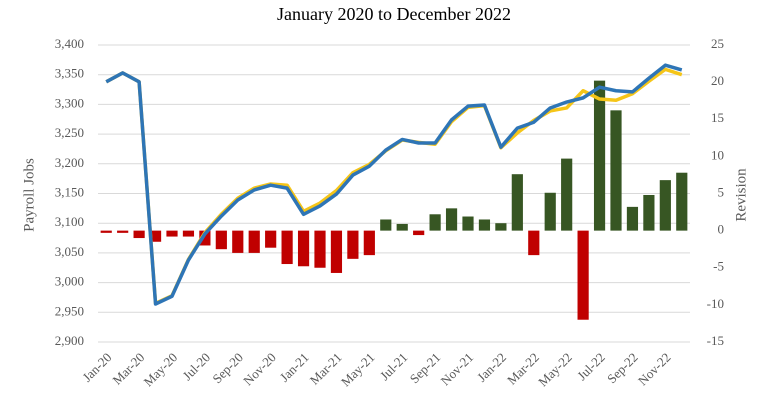  I want to click on x-tick-label: Jul-20, so click(197, 367).